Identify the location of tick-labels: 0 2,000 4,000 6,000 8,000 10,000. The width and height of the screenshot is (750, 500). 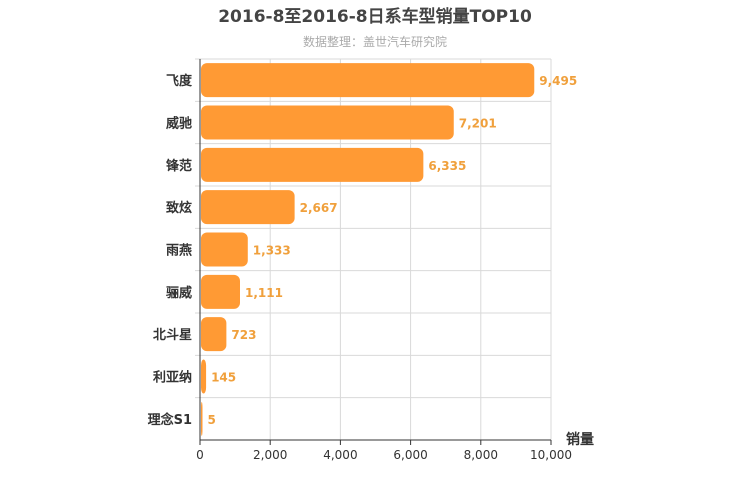
(384, 455).